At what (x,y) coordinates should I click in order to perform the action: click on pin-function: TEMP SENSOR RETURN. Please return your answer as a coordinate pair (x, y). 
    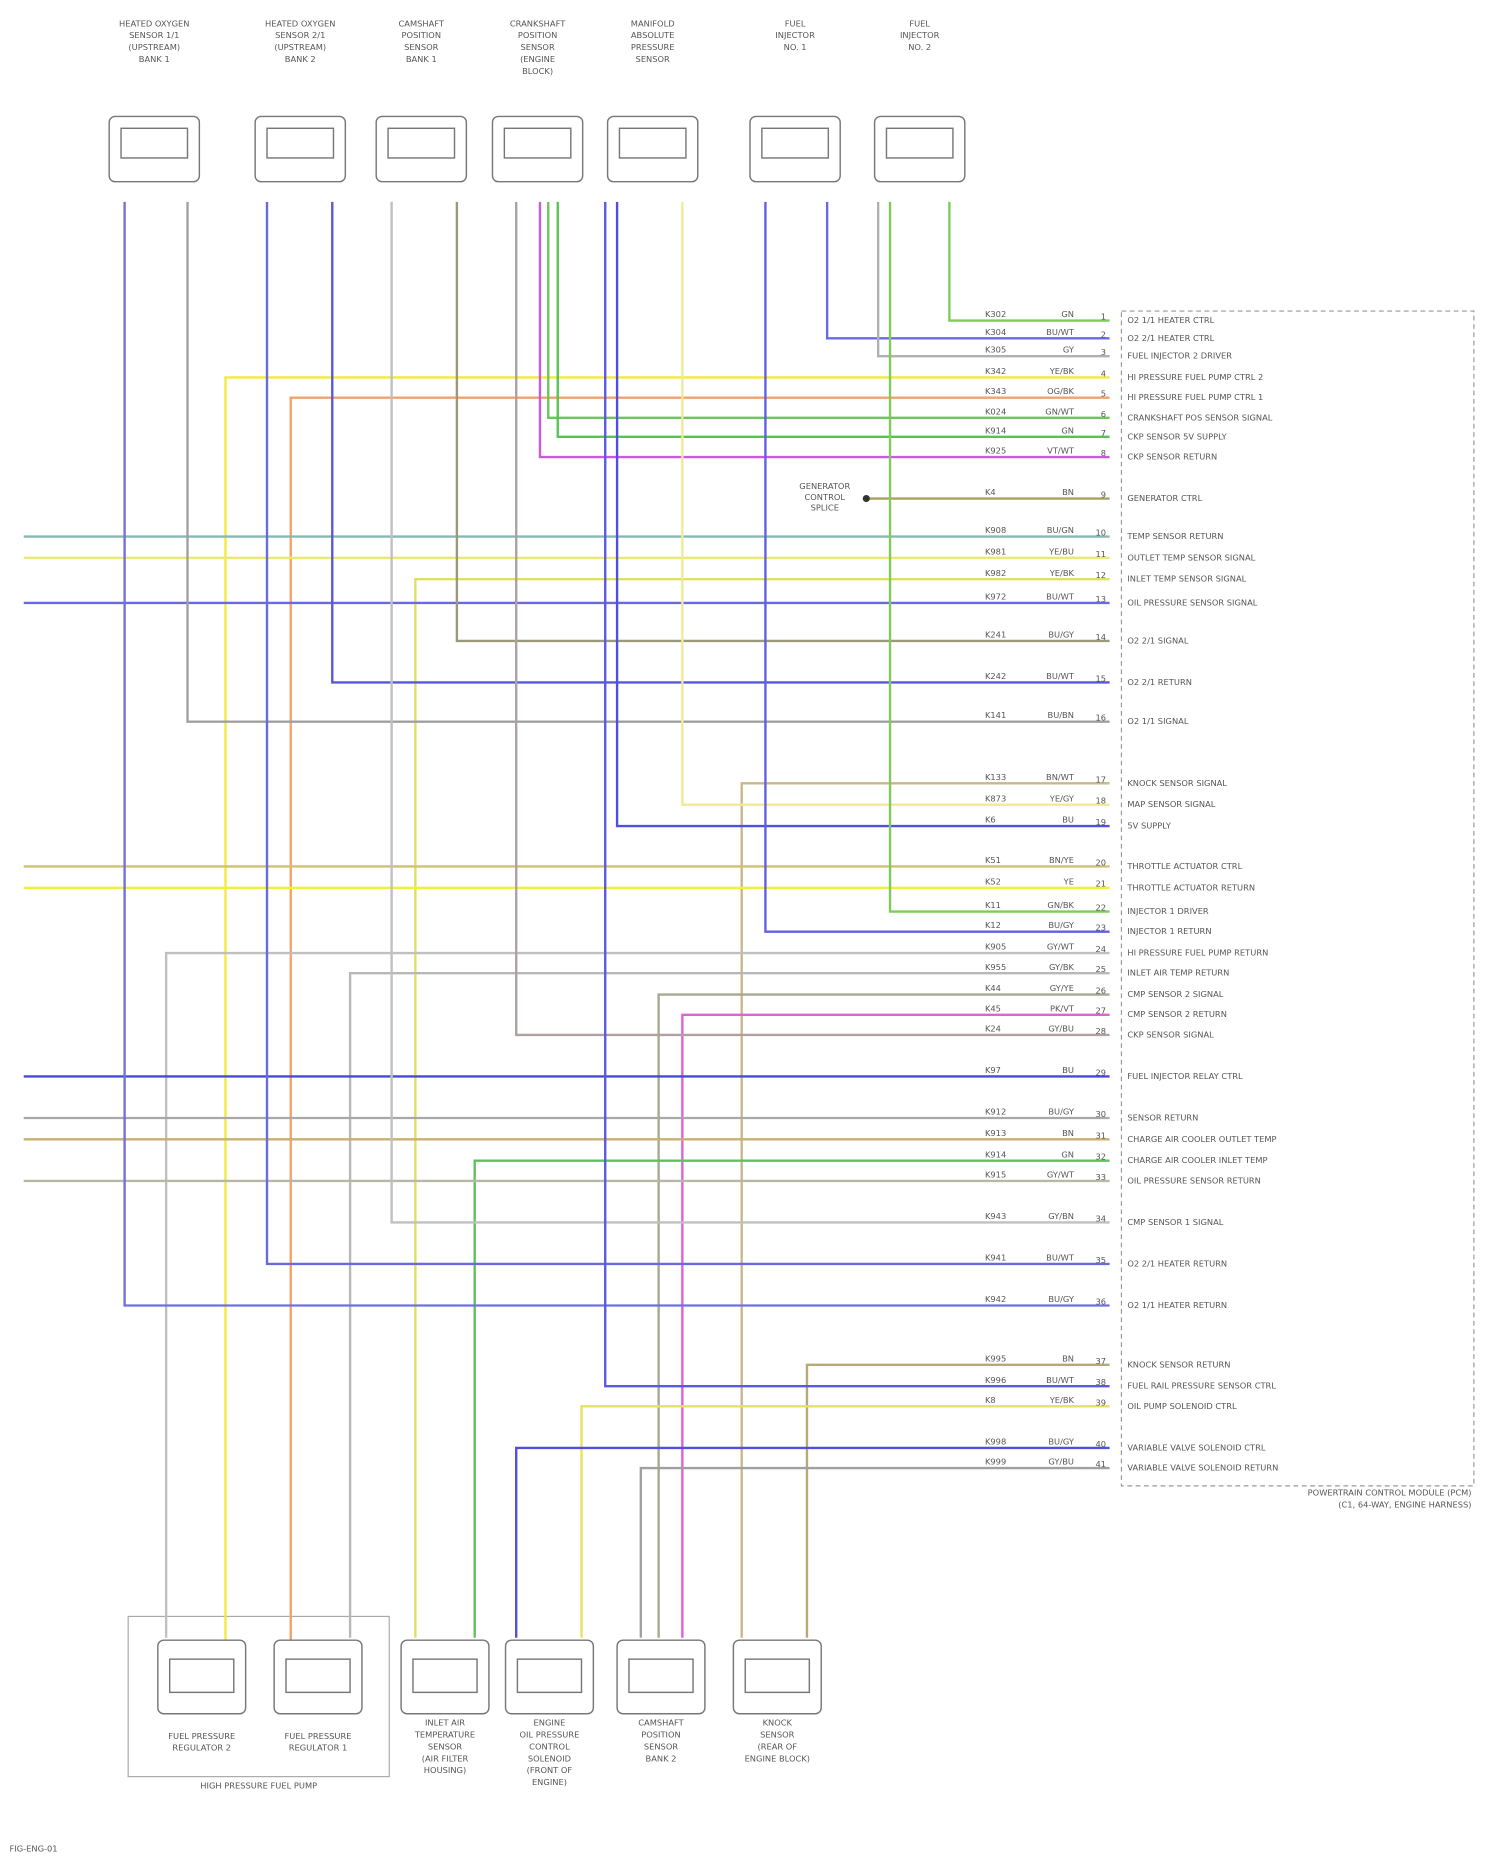
    Looking at the image, I should click on (1174, 536).